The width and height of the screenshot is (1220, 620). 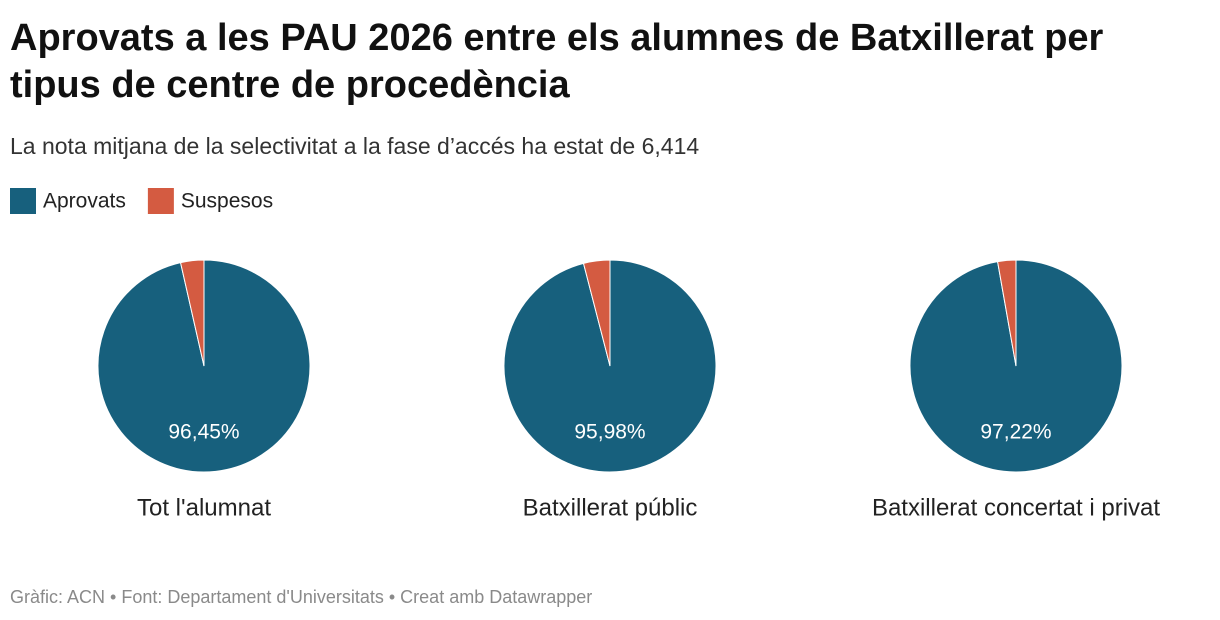 I want to click on pie-title: Batxillerat concertat i privat, so click(x=1016, y=507).